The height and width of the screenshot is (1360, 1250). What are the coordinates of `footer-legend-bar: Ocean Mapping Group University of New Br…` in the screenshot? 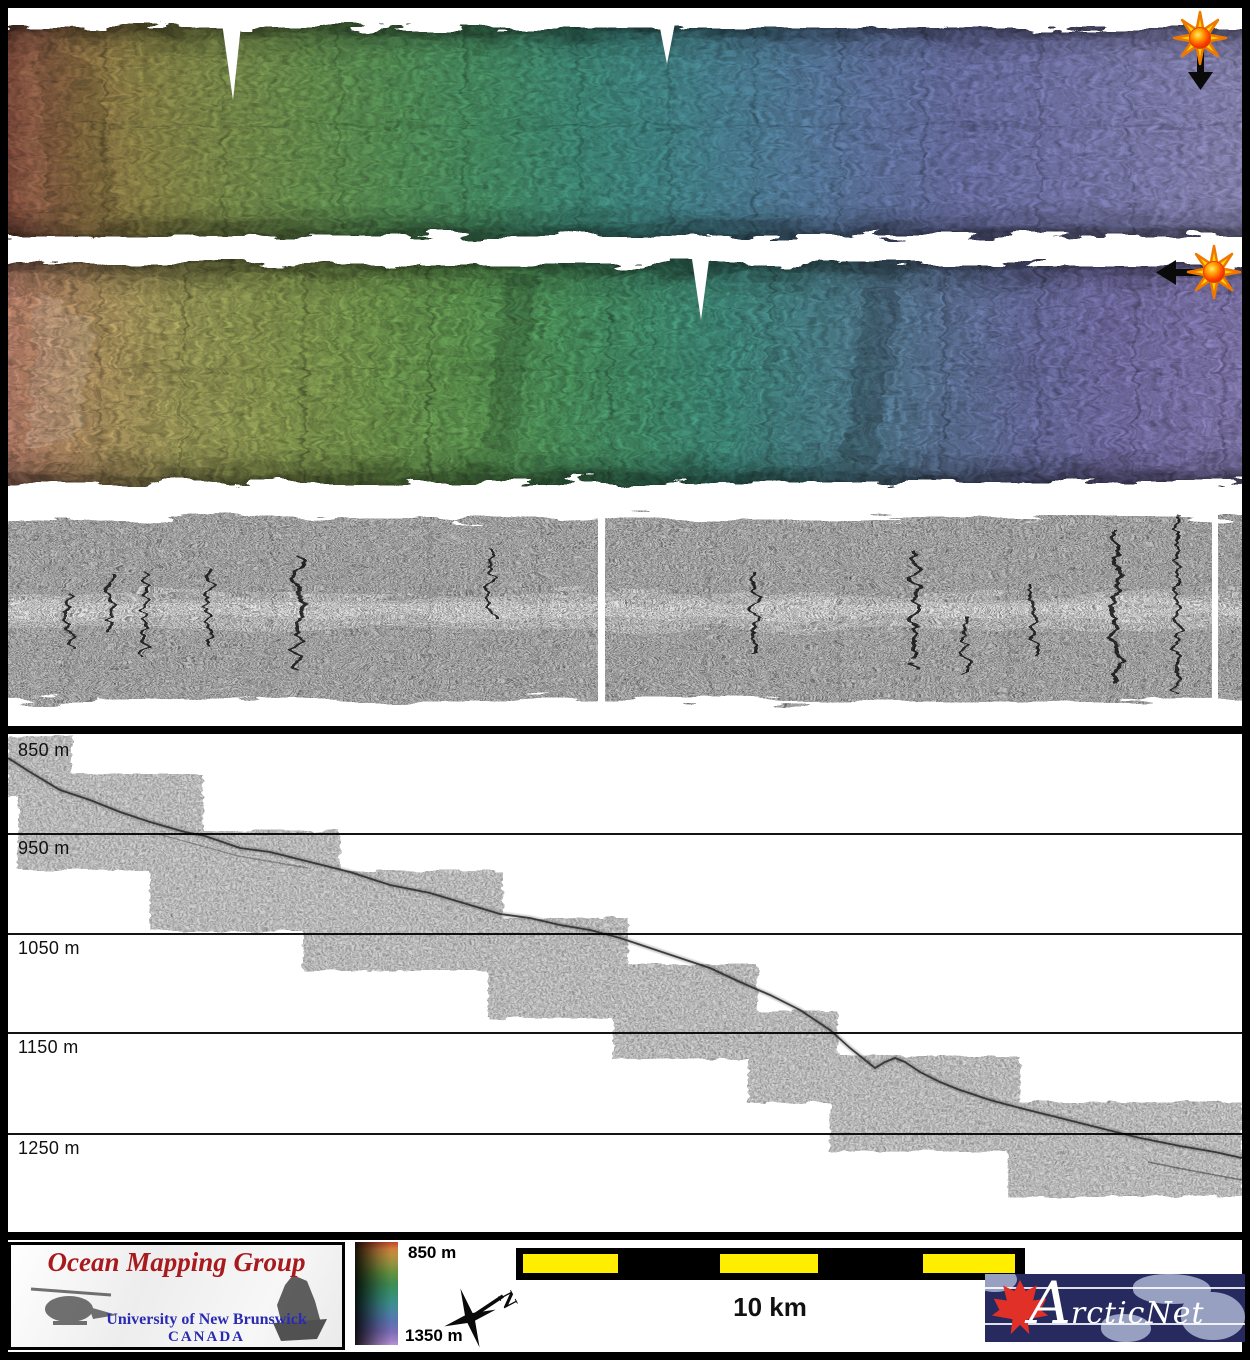 It's located at (626, 1296).